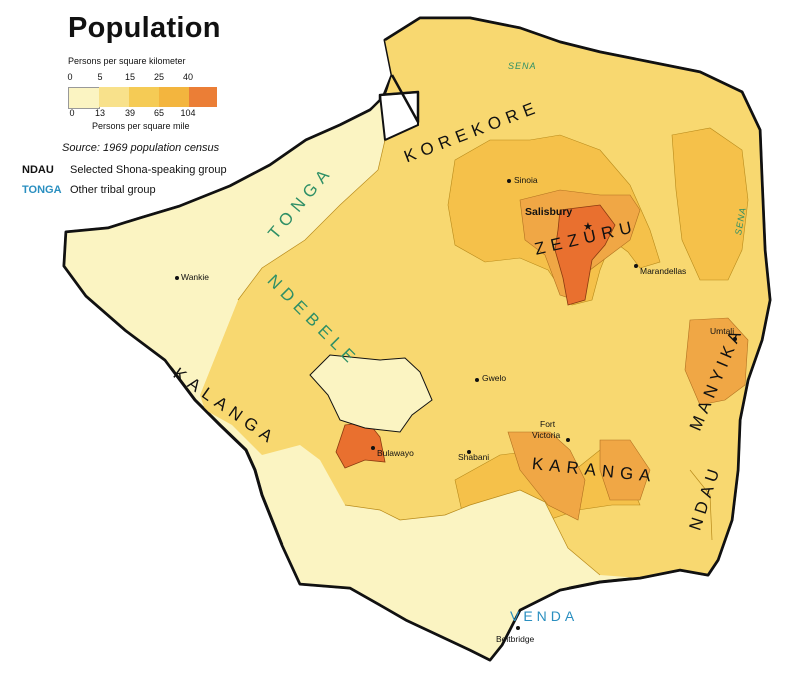 Image resolution: width=786 pixels, height=687 pixels. What do you see at coordinates (42, 190) in the screenshot?
I see `key-other-code: TONGA` at bounding box center [42, 190].